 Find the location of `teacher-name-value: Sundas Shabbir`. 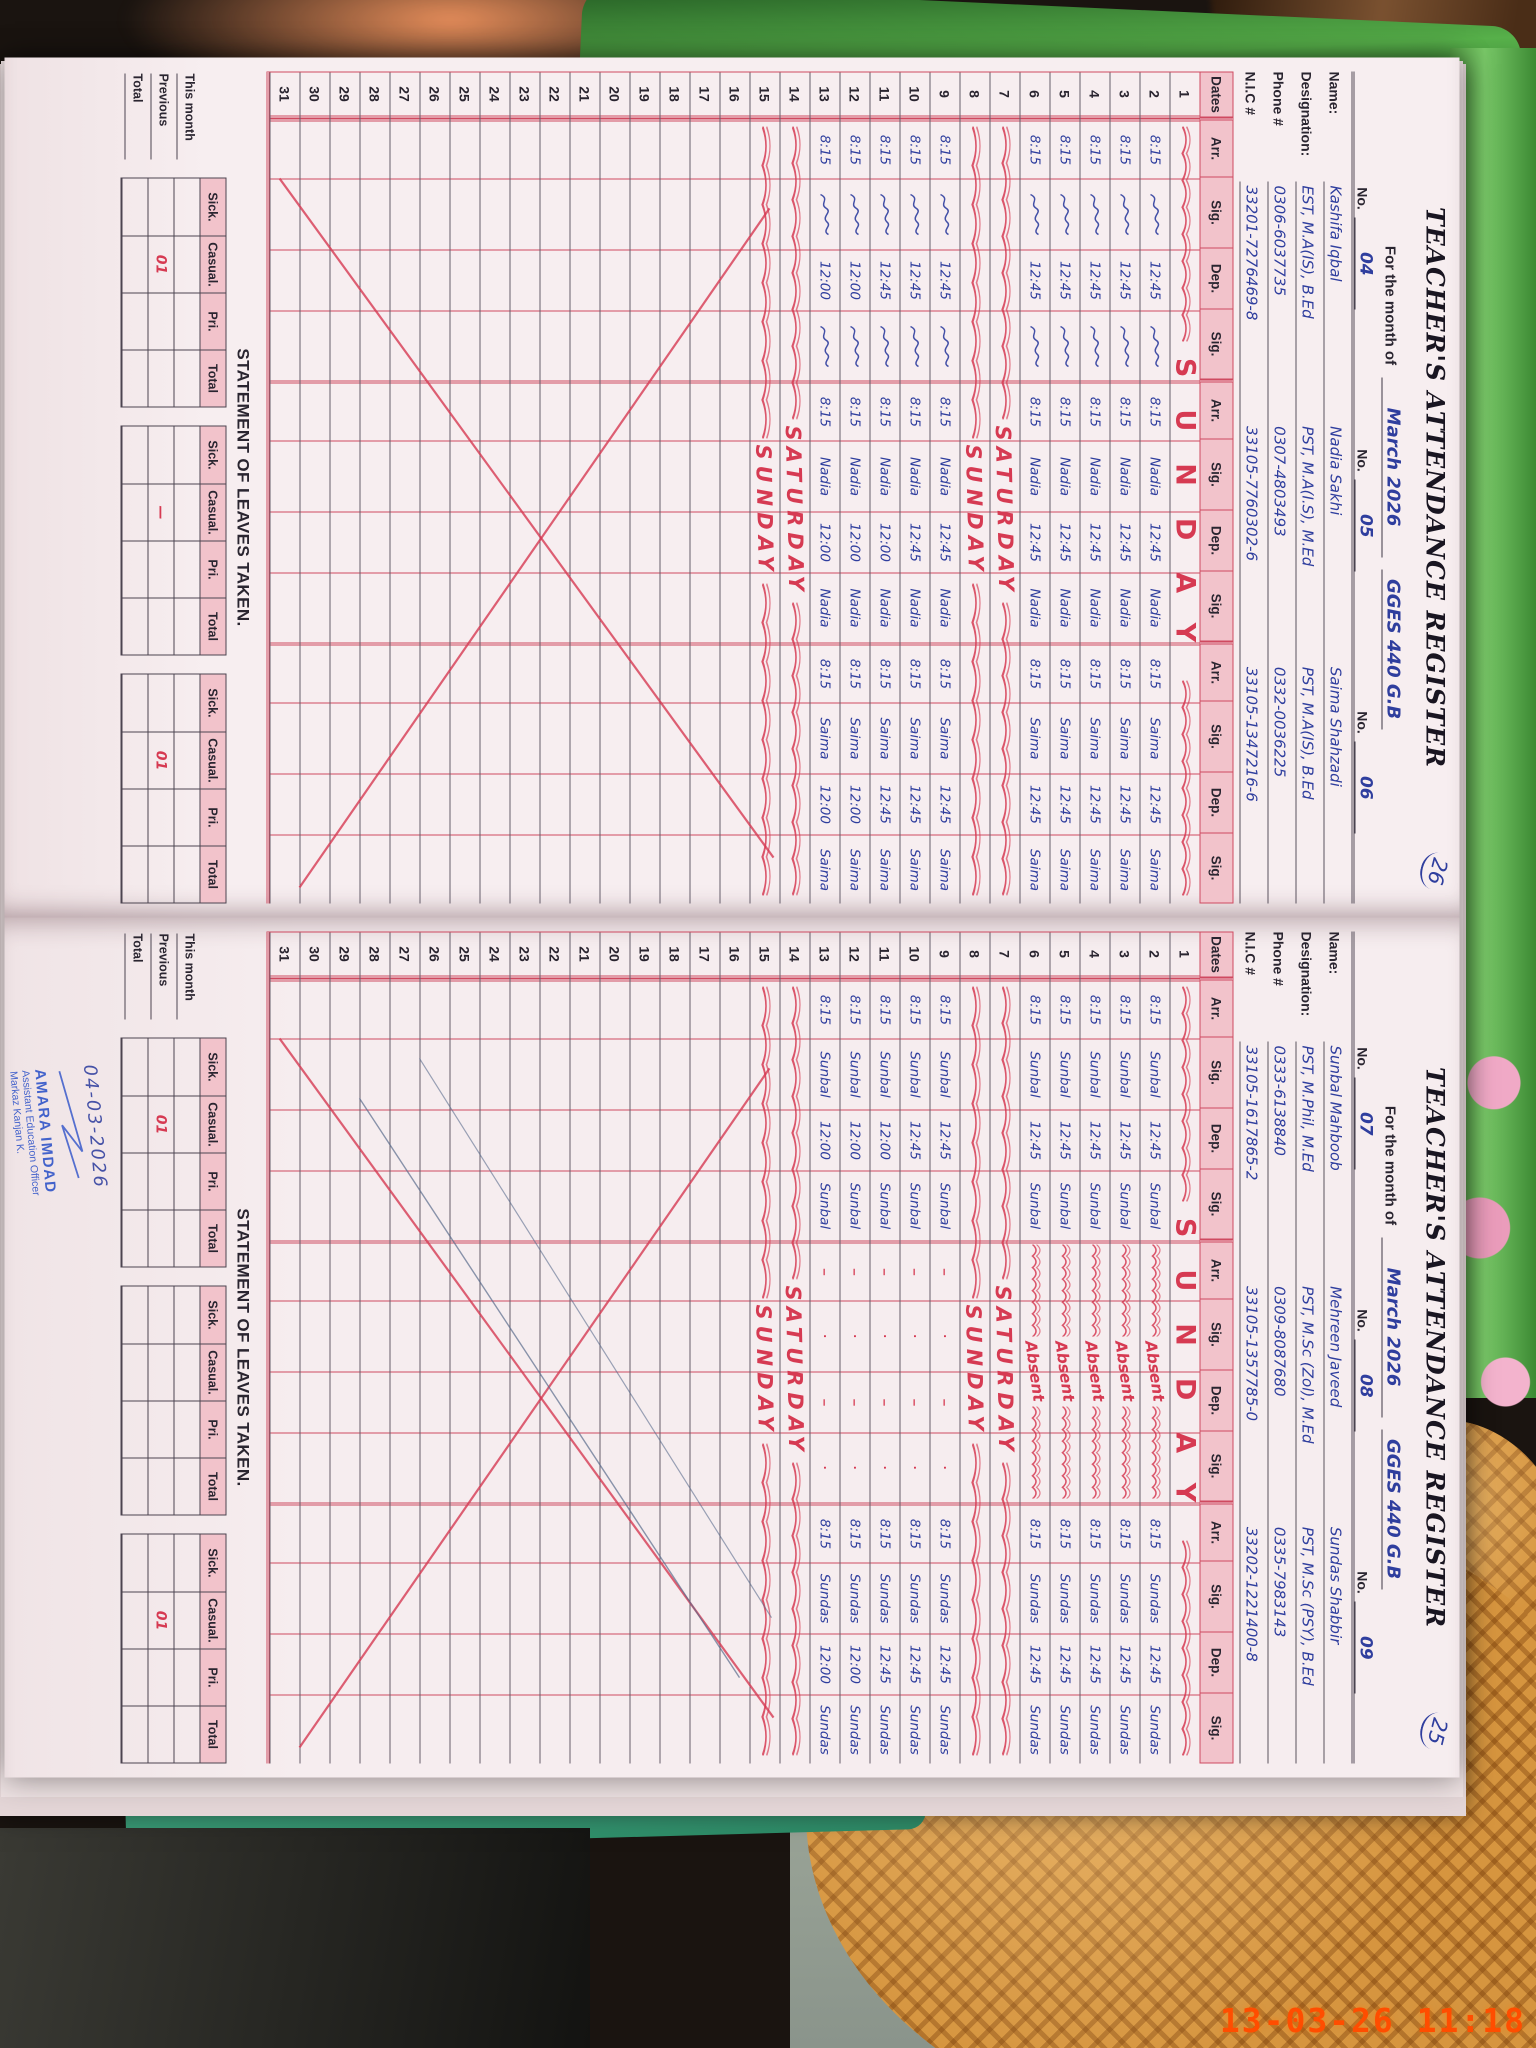

teacher-name-value: Sundas Shabbir is located at coordinates (1334, 1643).